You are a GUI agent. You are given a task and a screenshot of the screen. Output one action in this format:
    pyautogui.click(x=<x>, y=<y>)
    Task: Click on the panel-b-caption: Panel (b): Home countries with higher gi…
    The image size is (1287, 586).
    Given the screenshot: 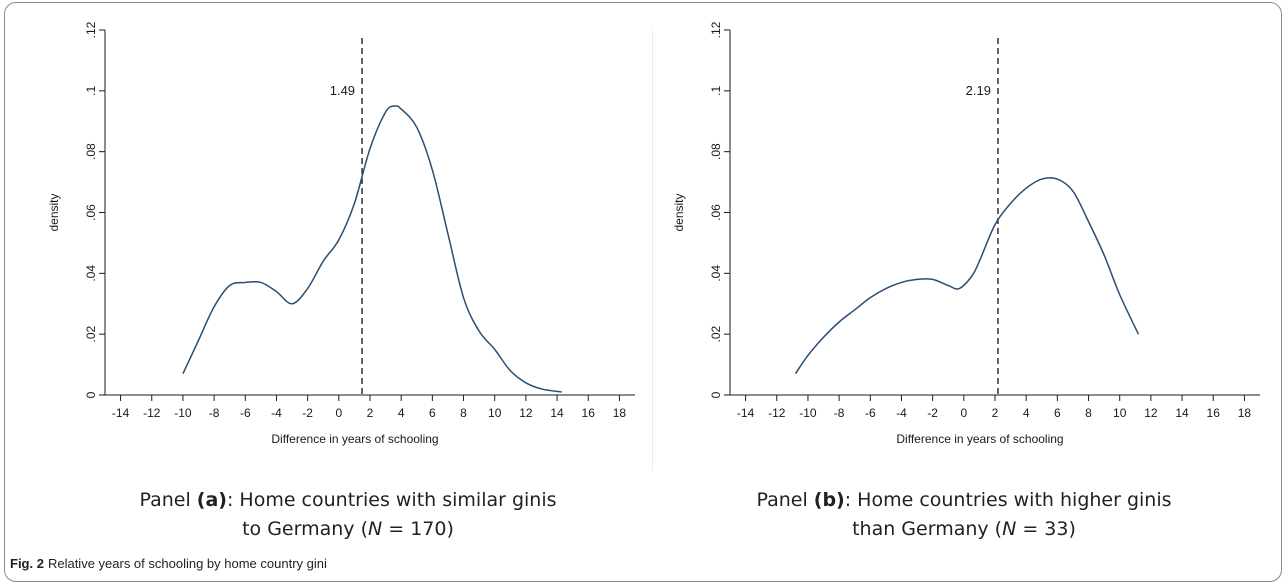 What is the action you would take?
    pyautogui.click(x=964, y=515)
    